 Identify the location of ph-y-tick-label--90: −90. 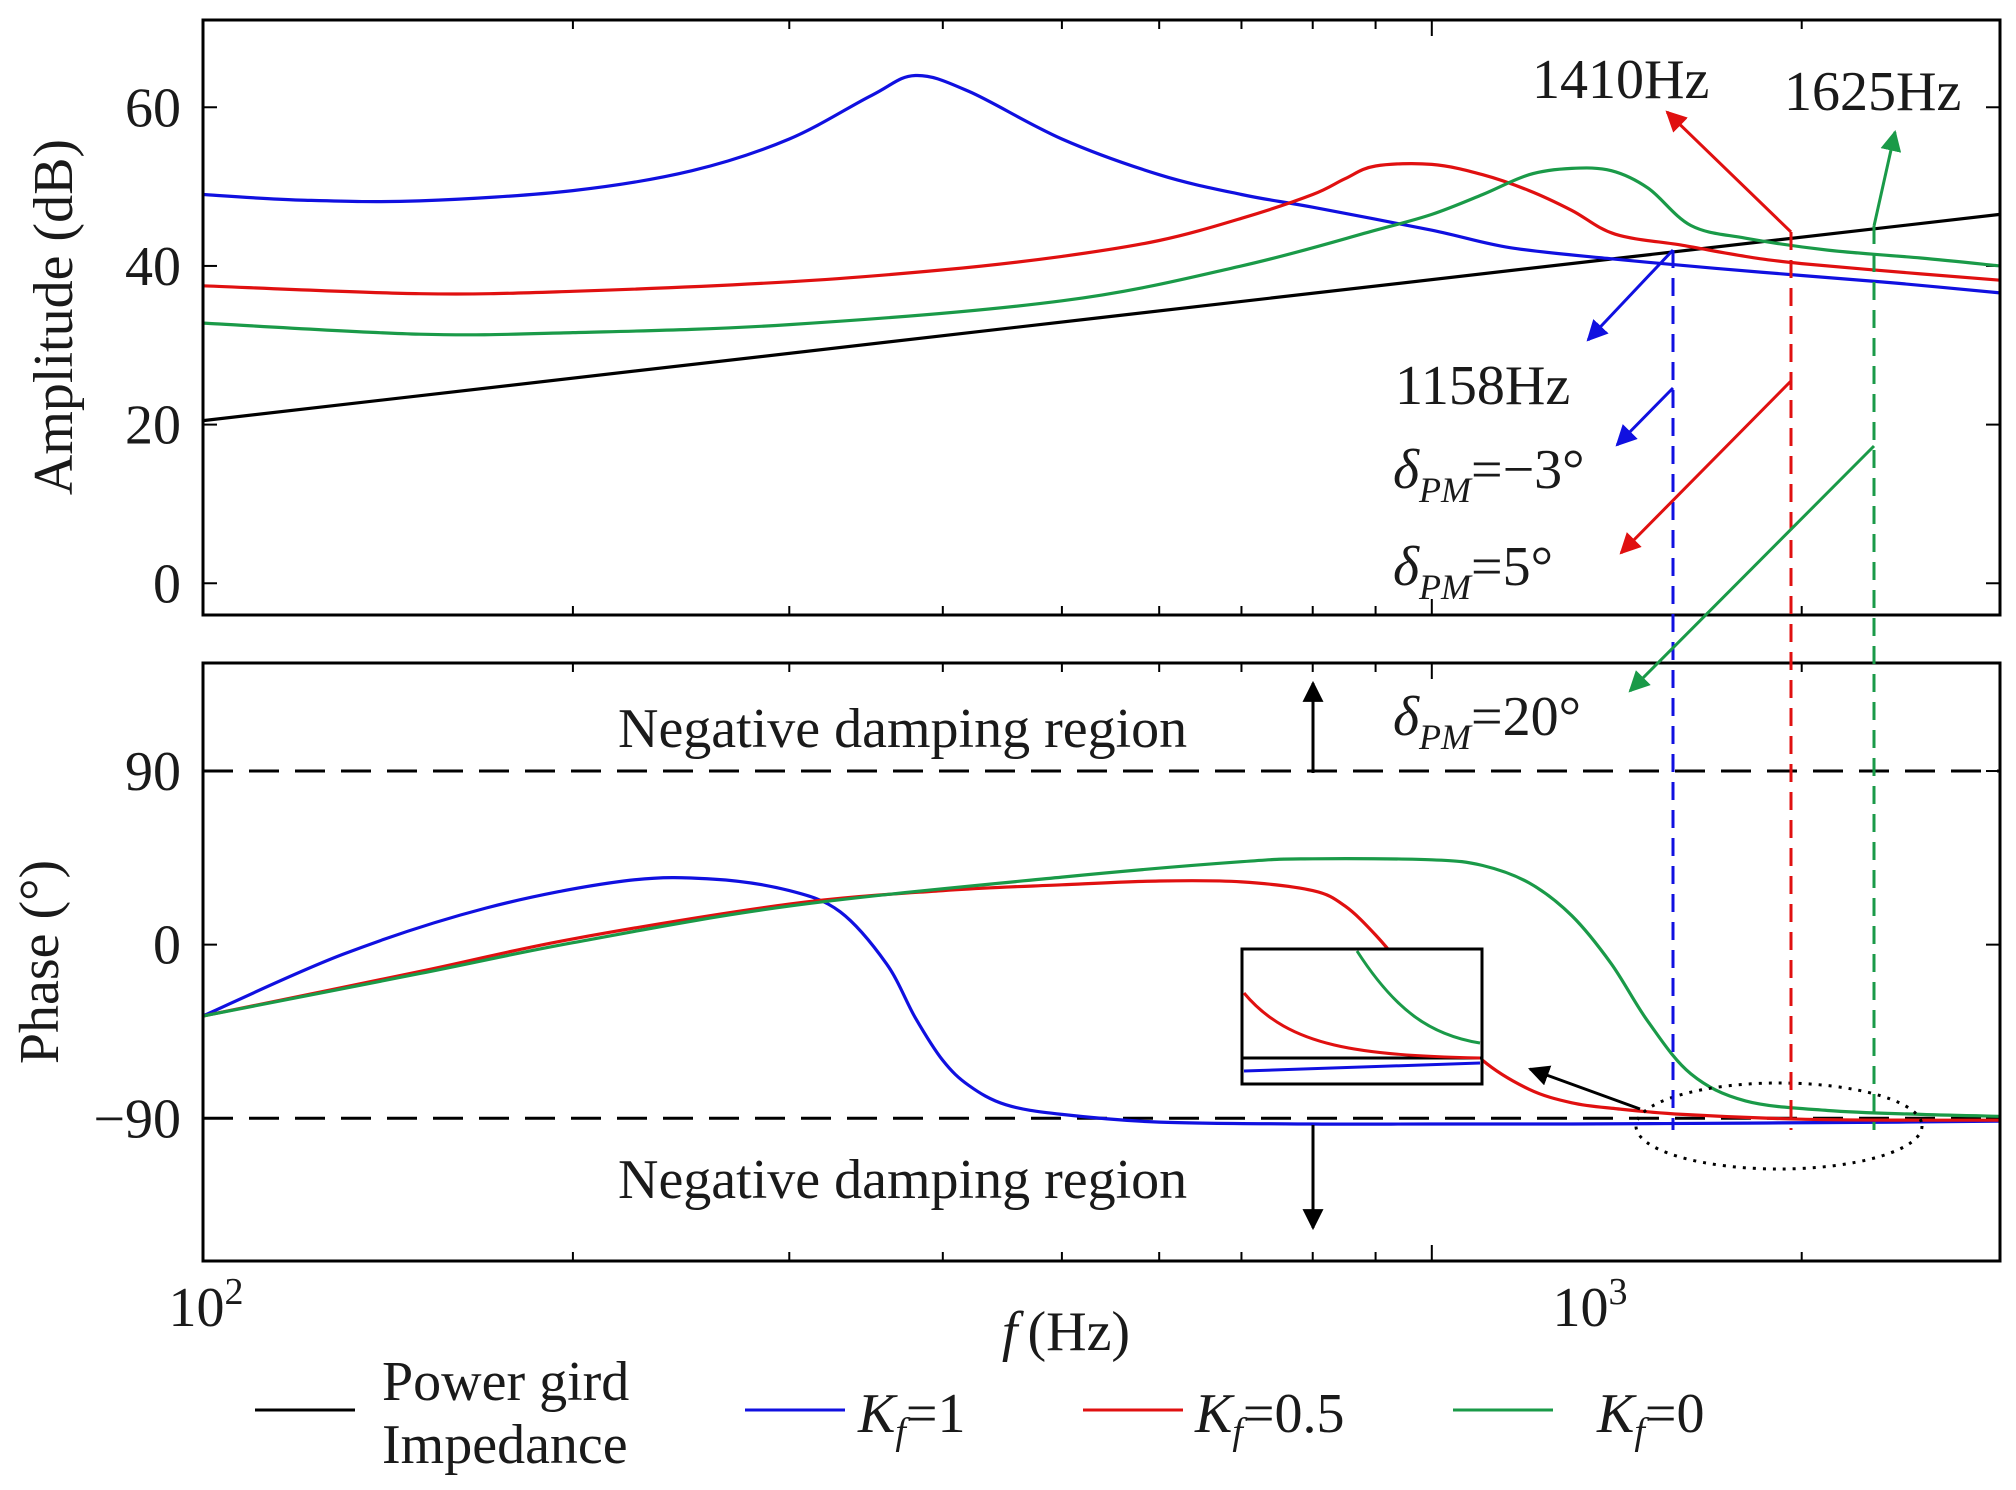
(137, 1119).